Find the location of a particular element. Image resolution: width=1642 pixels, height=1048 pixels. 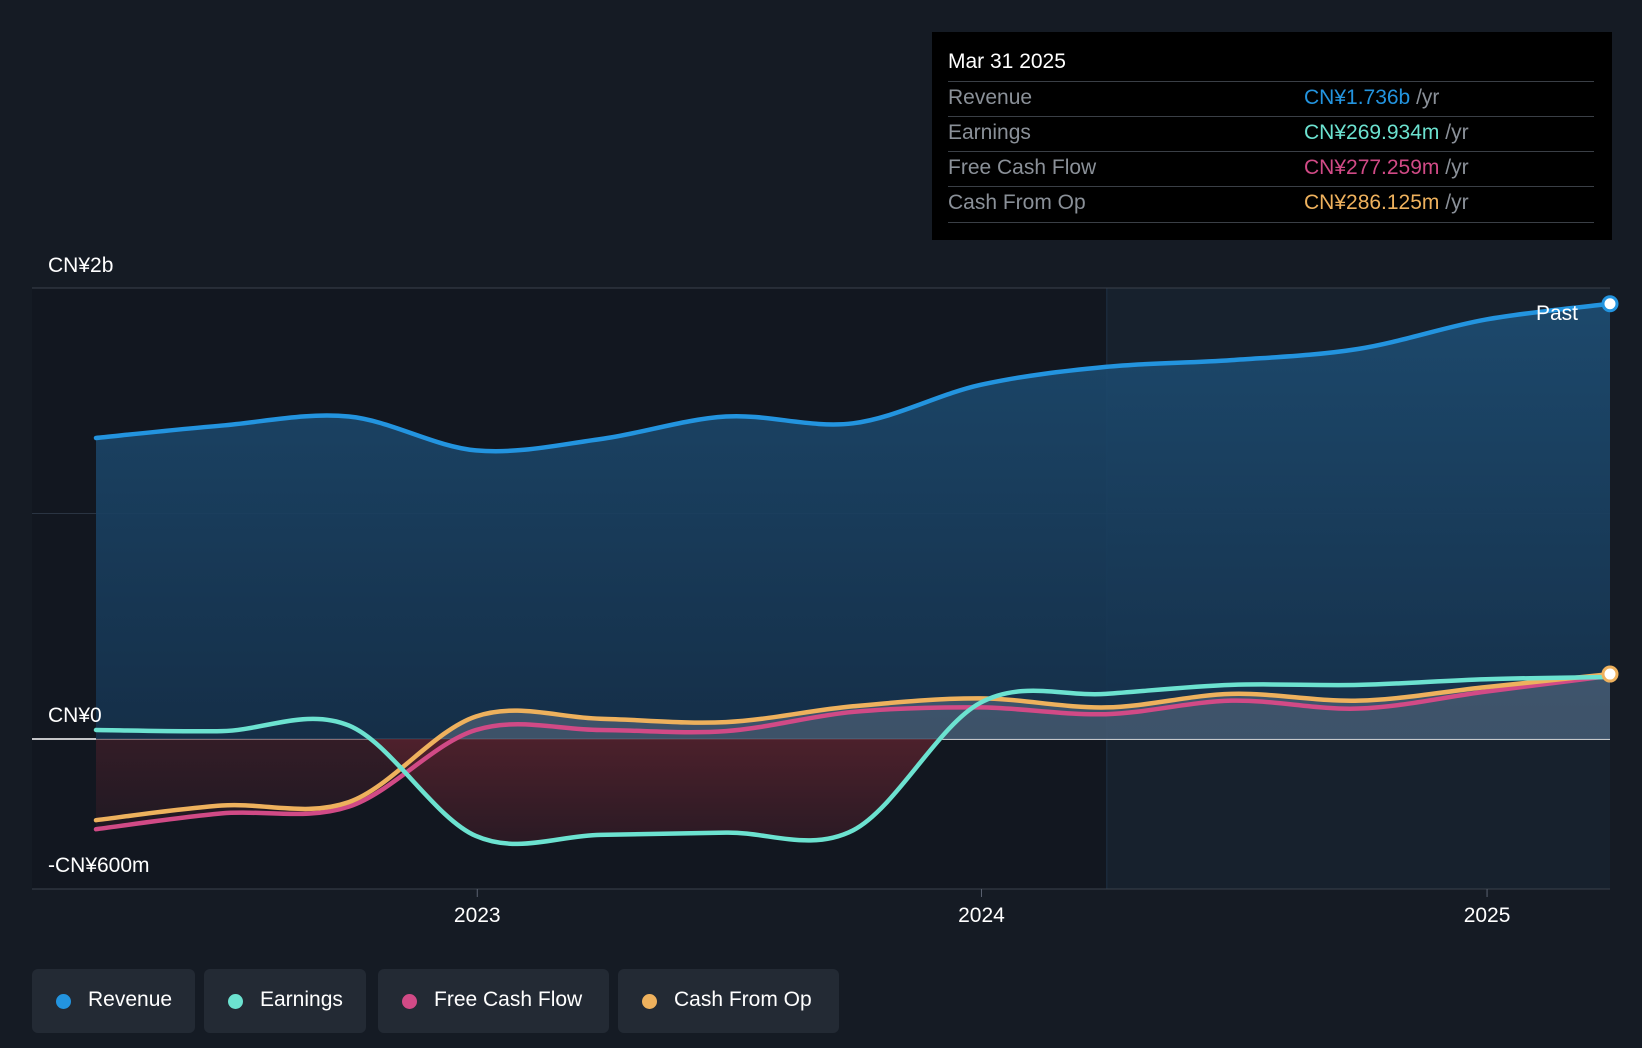

series-line-cash-from-op is located at coordinates (853, 747).